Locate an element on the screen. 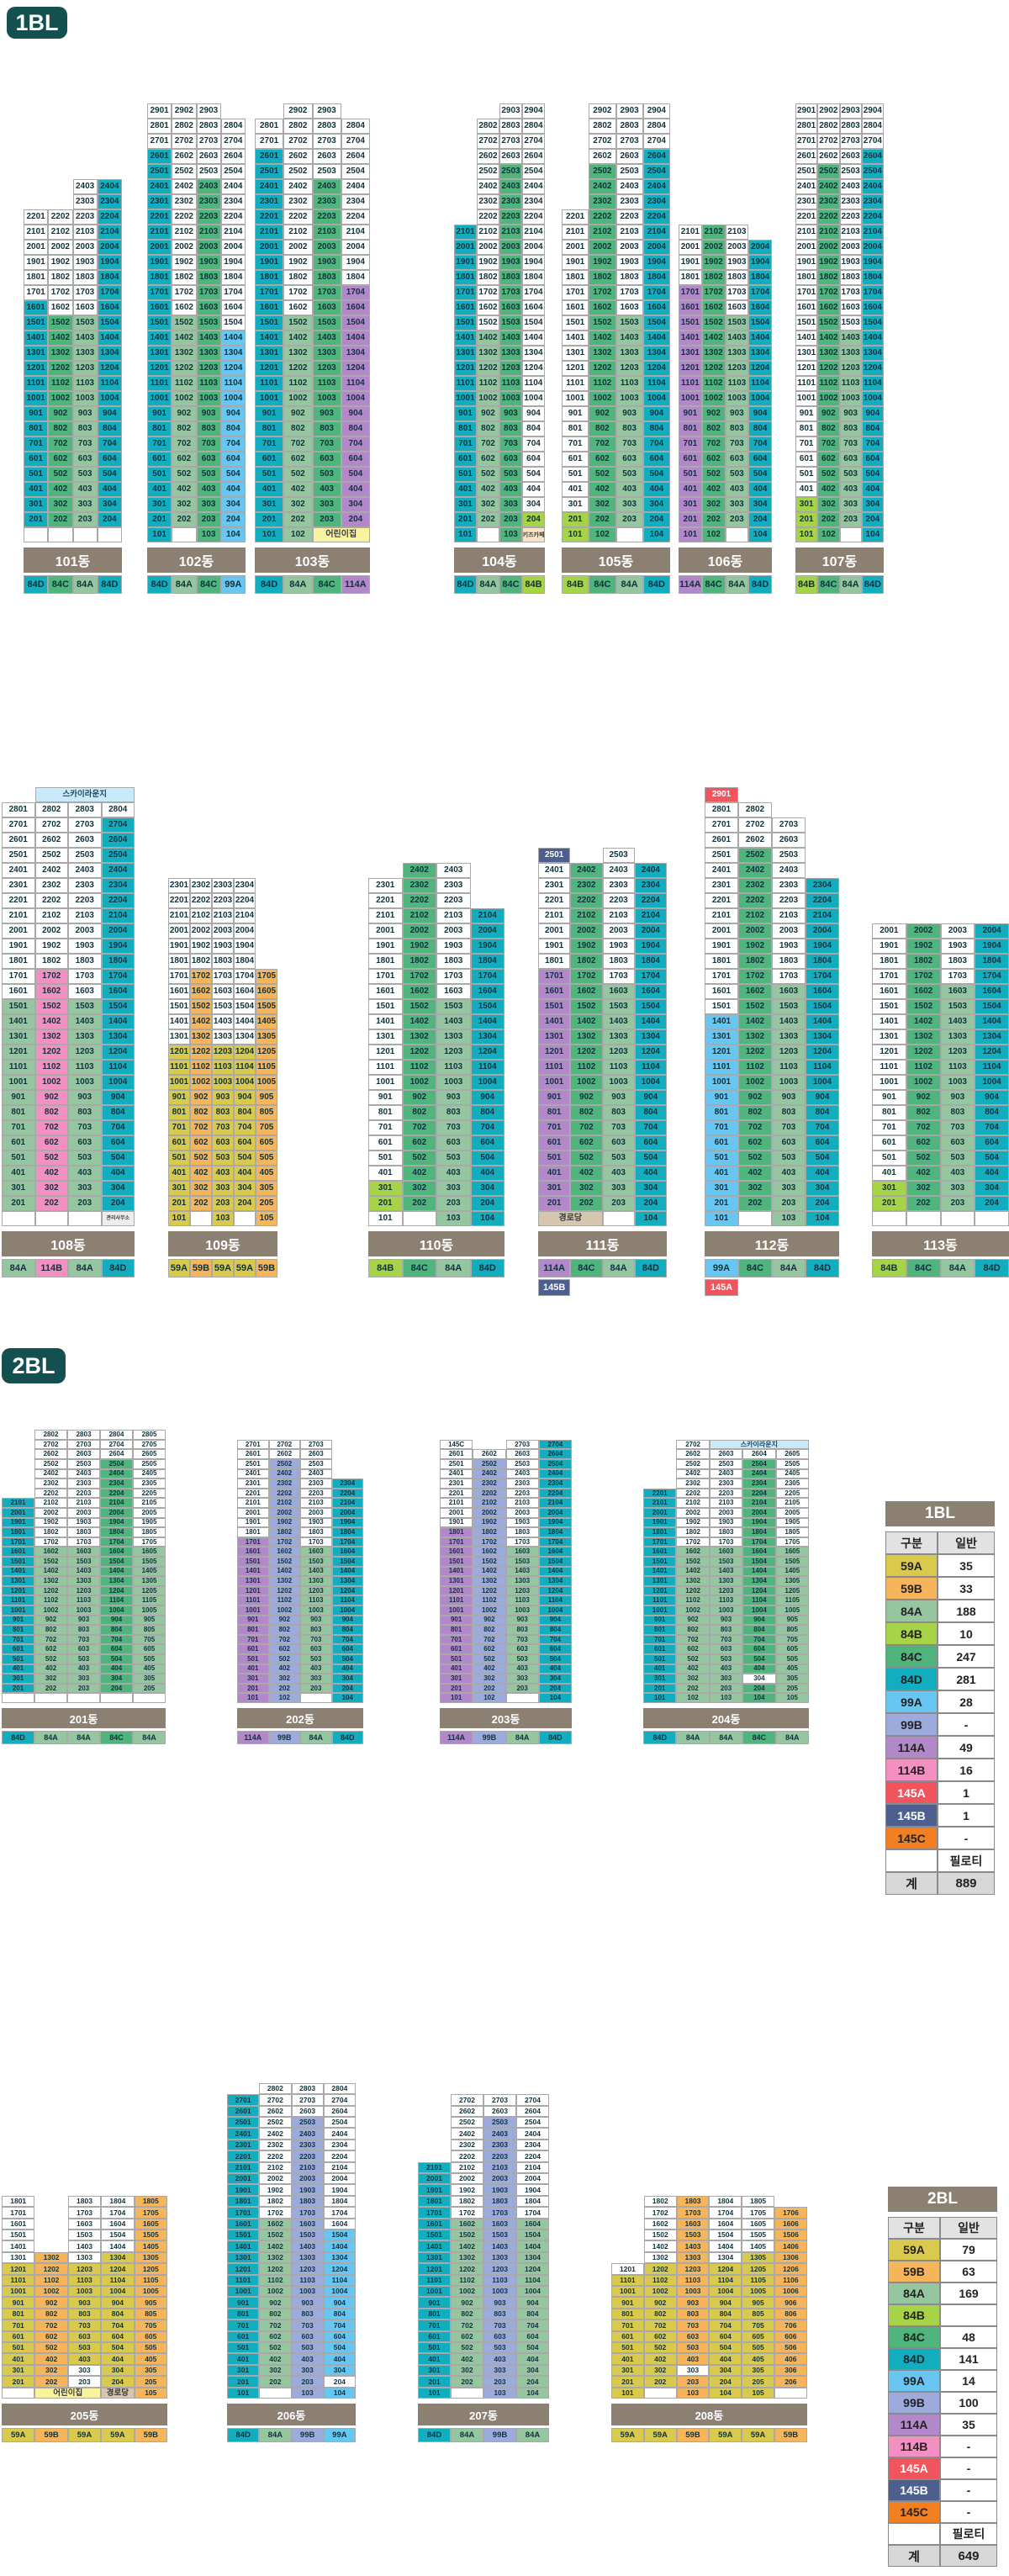 The image size is (1009, 2576). unit-cell: 705 is located at coordinates (150, 2325).